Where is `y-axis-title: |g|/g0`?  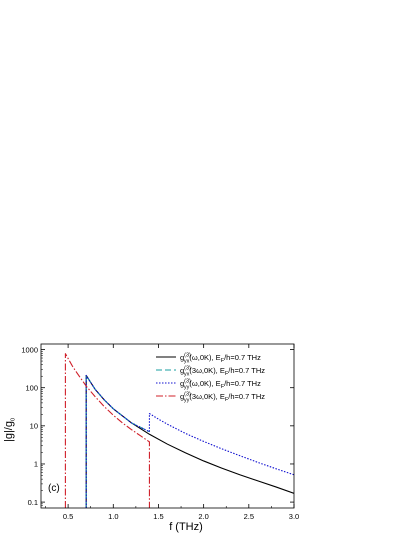
y-axis-title: |g|/g0 is located at coordinates (10, 430).